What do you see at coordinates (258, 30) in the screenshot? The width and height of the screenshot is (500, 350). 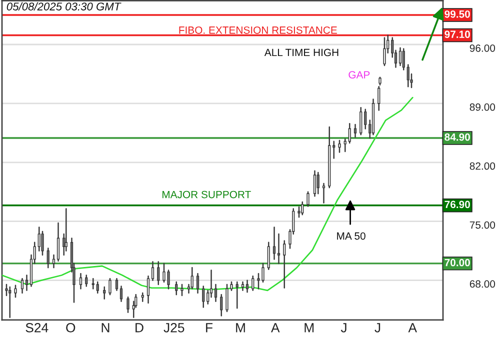 I see `annotation: FIBO. EXTENSION RESISTANCE` at bounding box center [258, 30].